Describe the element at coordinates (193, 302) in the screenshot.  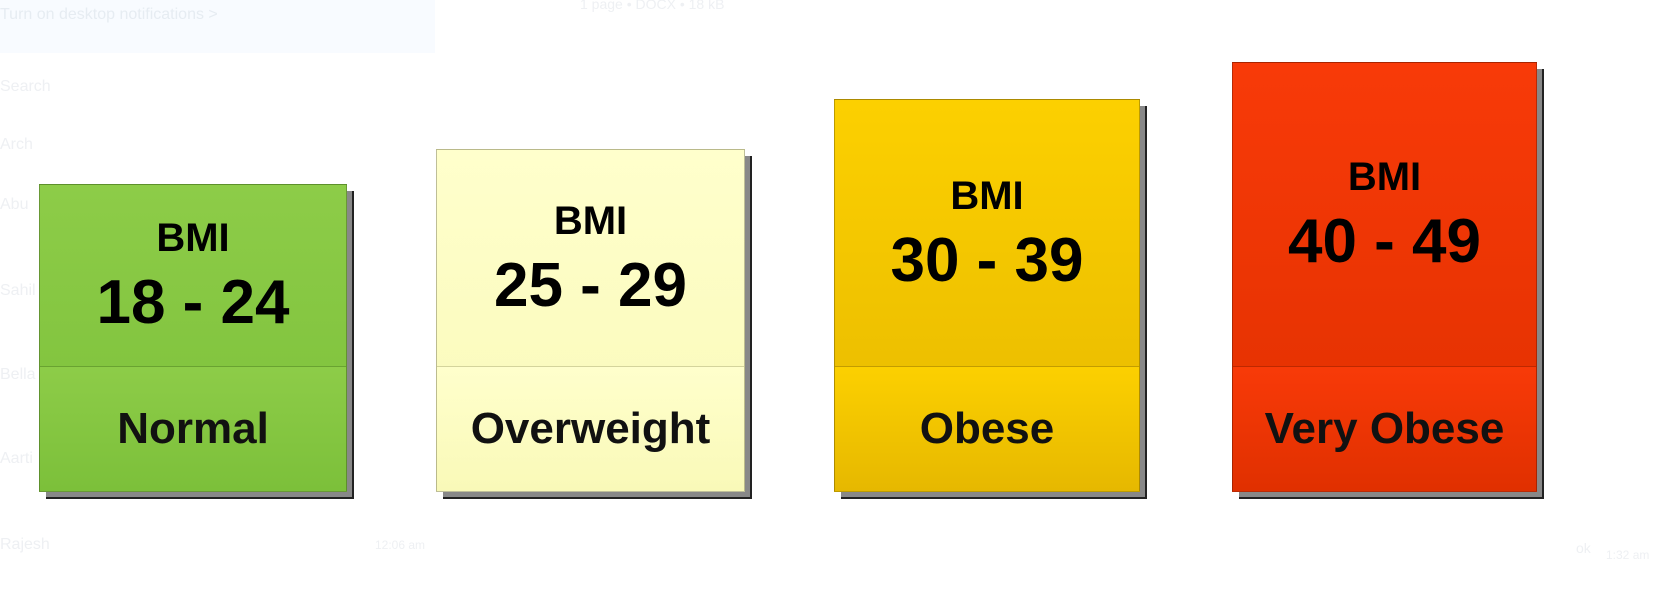
I see `bmi-range: 18 - 24` at that location.